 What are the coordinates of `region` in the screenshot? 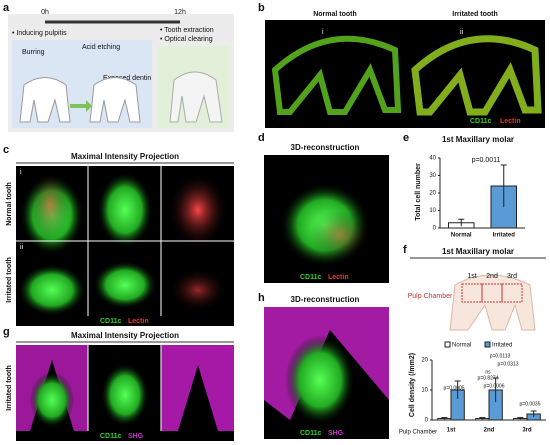 It's located at (512, 293).